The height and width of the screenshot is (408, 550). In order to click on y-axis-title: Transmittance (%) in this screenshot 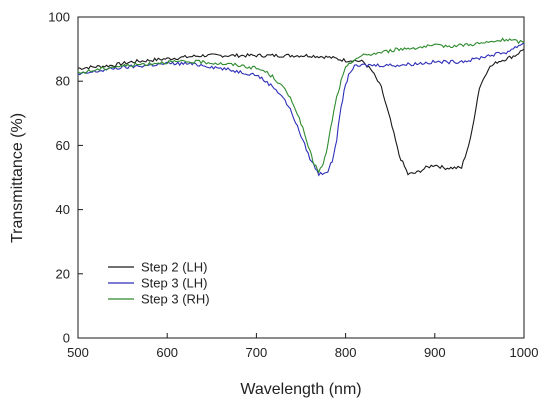, I will do `click(17, 178)`.